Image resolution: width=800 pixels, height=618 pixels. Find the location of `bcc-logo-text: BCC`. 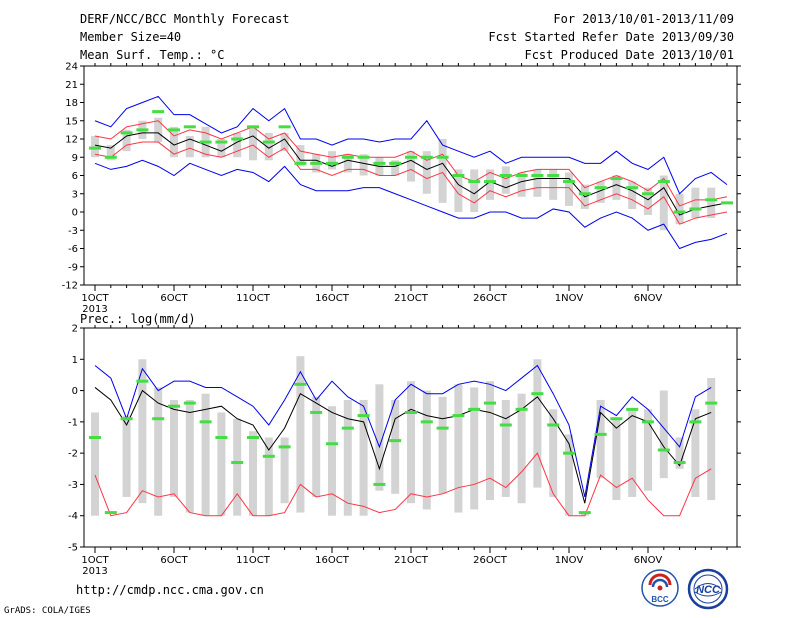

bcc-logo-text: BCC is located at coordinates (660, 599).